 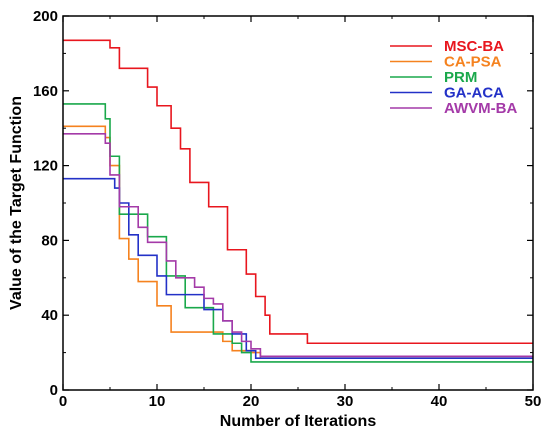 What do you see at coordinates (439, 401) in the screenshot?
I see `x-tick-label: 40` at bounding box center [439, 401].